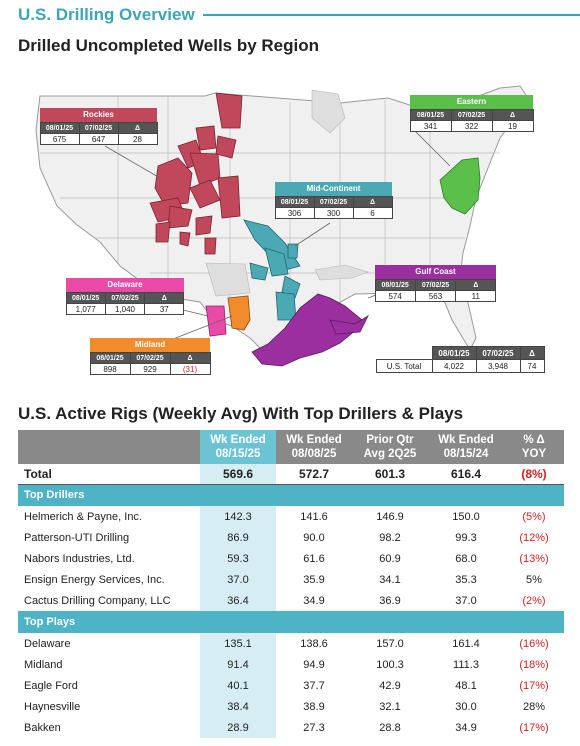 Image resolution: width=580 pixels, height=746 pixels. Describe the element at coordinates (150, 368) in the screenshot. I see `value-cell: 929` at that location.